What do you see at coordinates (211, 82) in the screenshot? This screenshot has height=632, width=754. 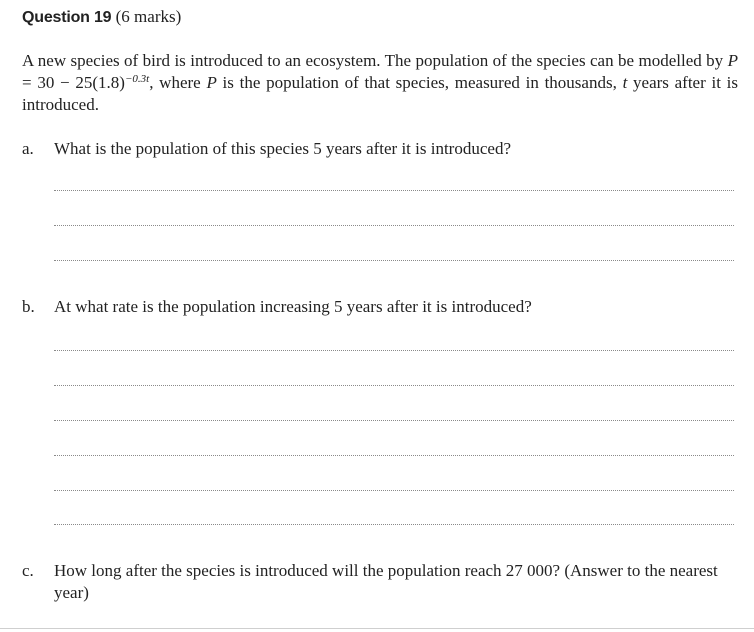 I see `stem-variable-p-2: P` at bounding box center [211, 82].